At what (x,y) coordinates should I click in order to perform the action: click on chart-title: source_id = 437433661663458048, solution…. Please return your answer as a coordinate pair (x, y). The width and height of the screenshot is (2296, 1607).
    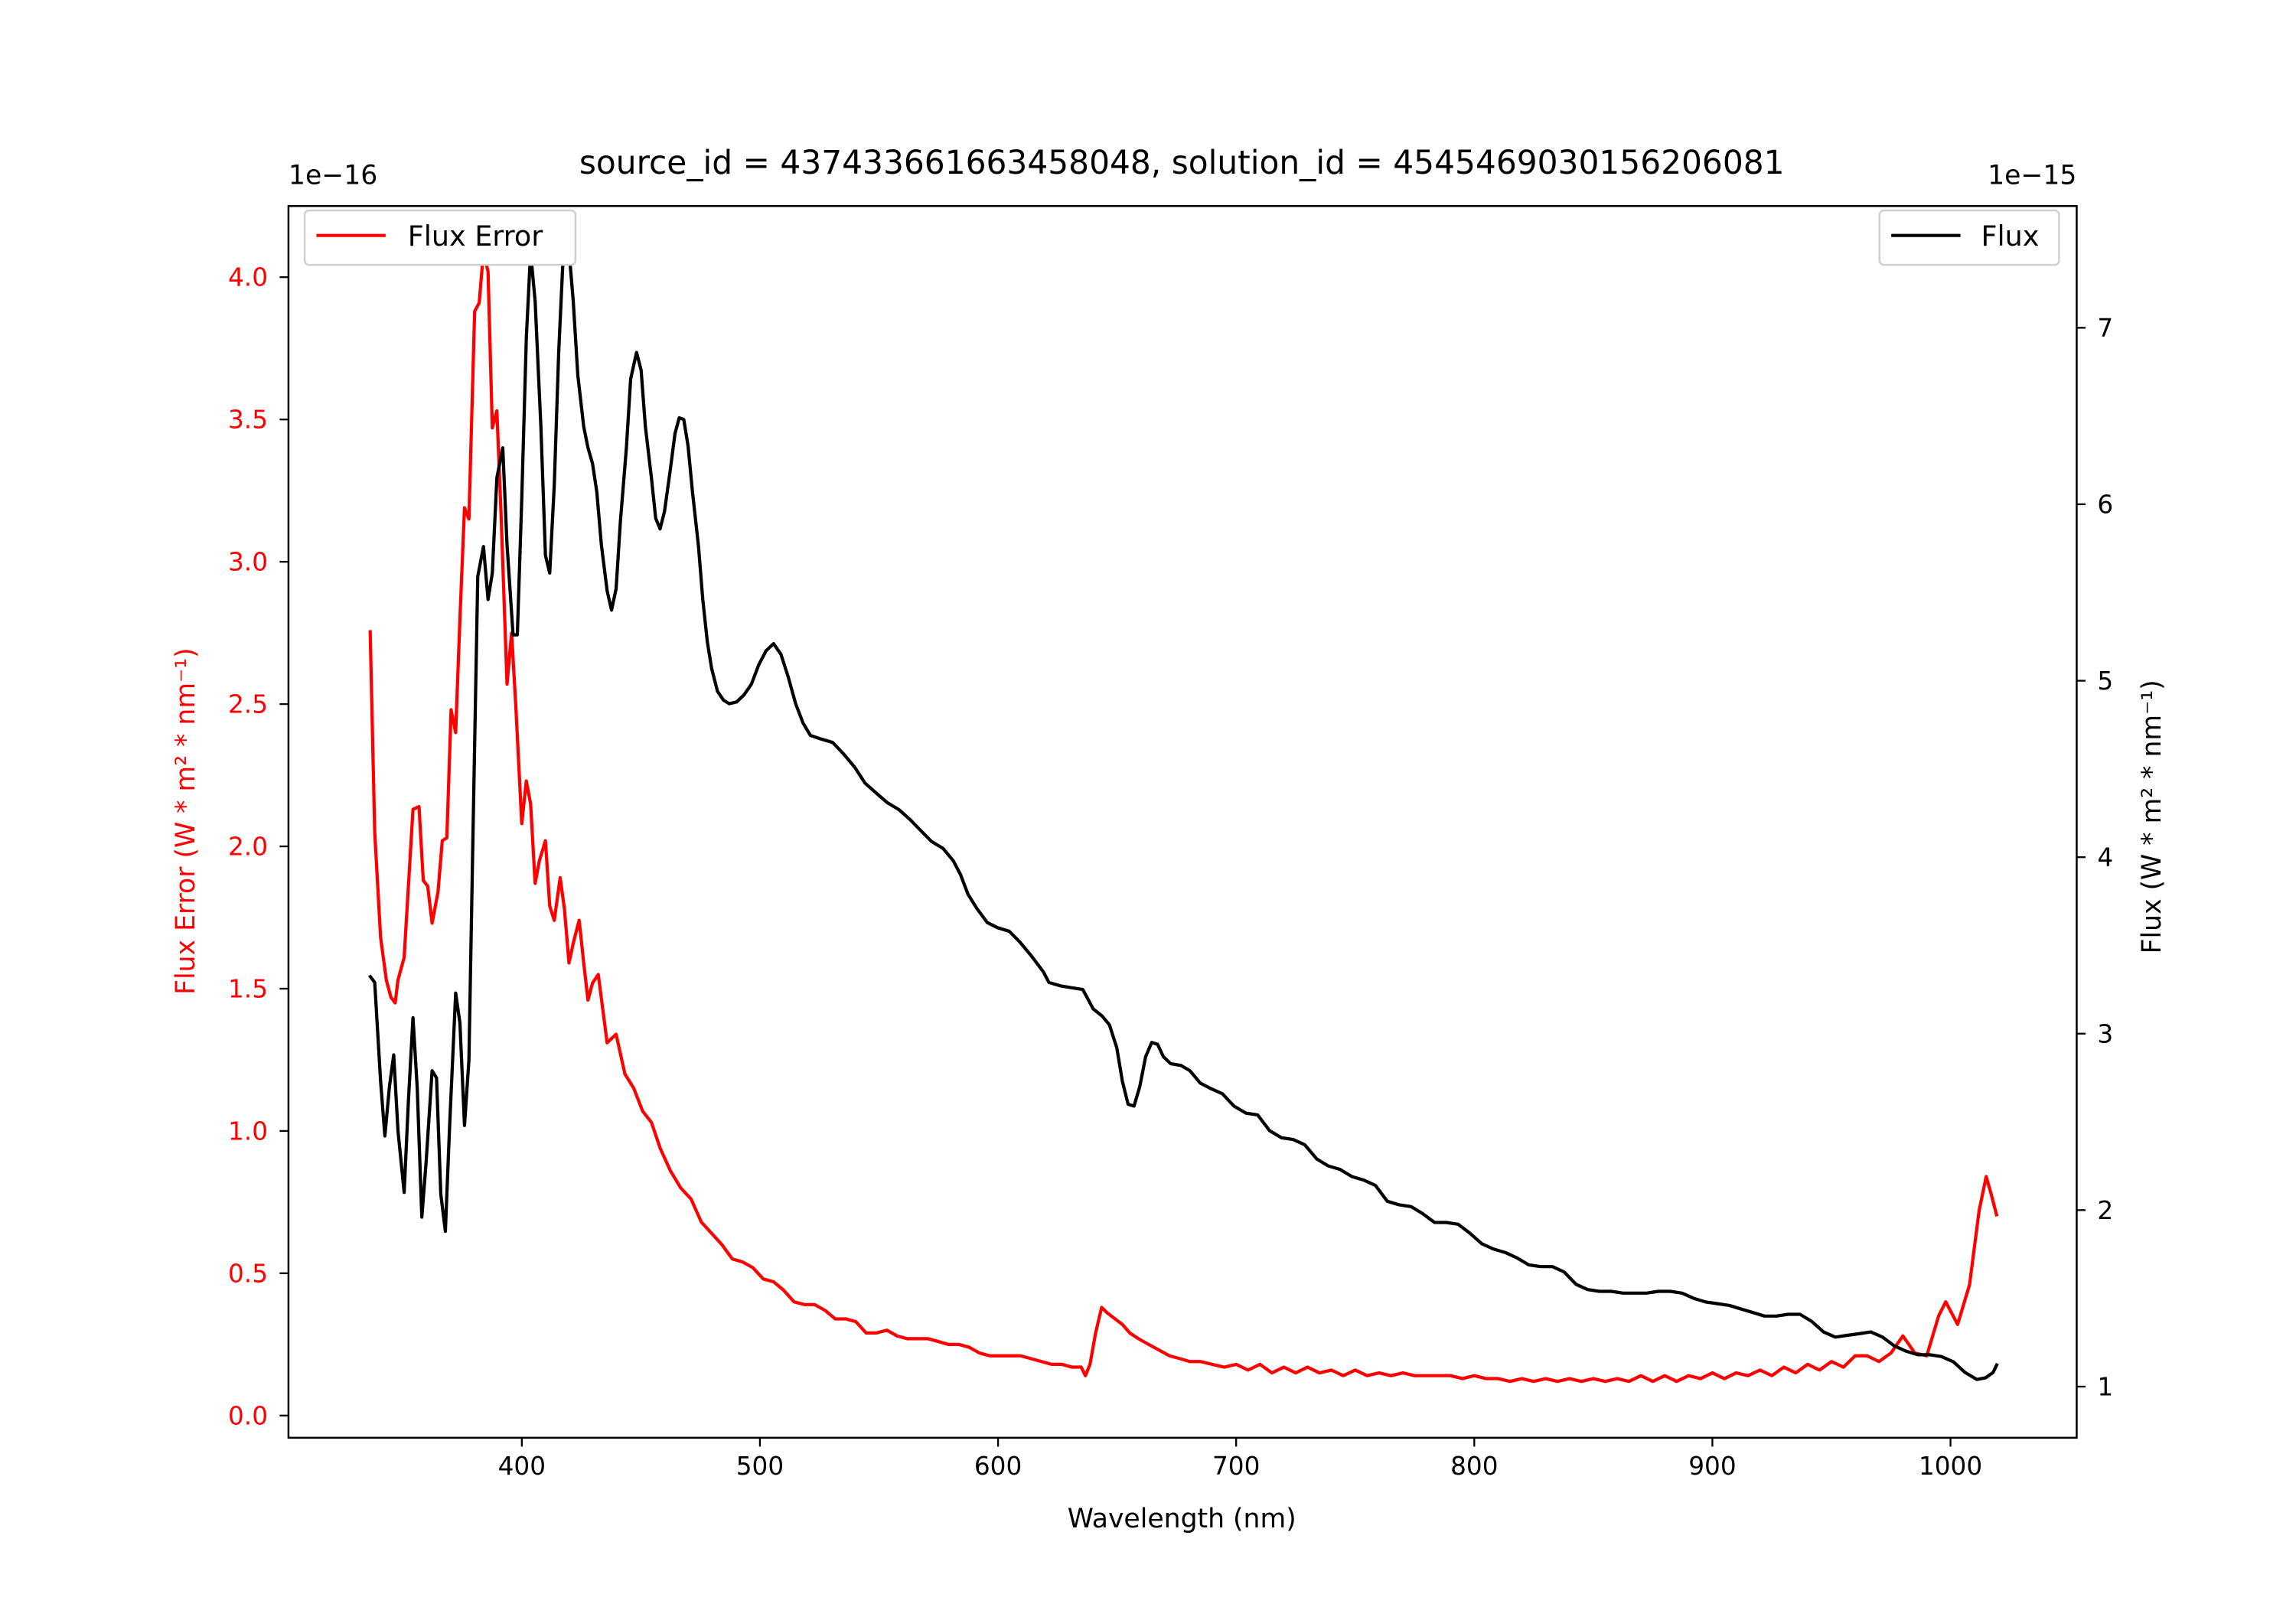
    Looking at the image, I should click on (1182, 162).